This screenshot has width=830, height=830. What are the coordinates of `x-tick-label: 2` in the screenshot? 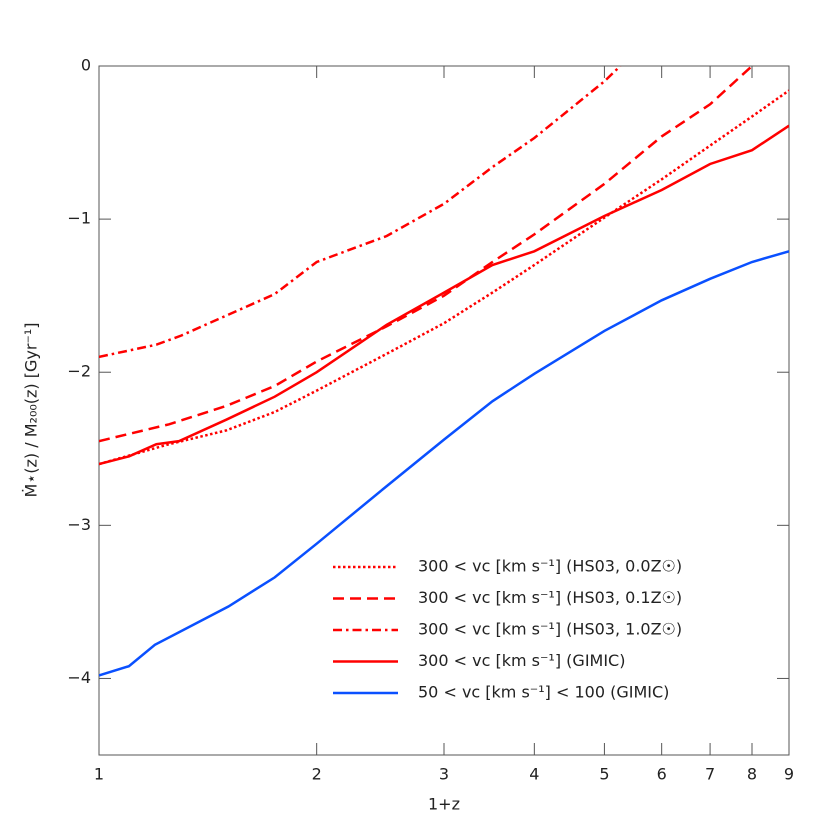 It's located at (317, 774).